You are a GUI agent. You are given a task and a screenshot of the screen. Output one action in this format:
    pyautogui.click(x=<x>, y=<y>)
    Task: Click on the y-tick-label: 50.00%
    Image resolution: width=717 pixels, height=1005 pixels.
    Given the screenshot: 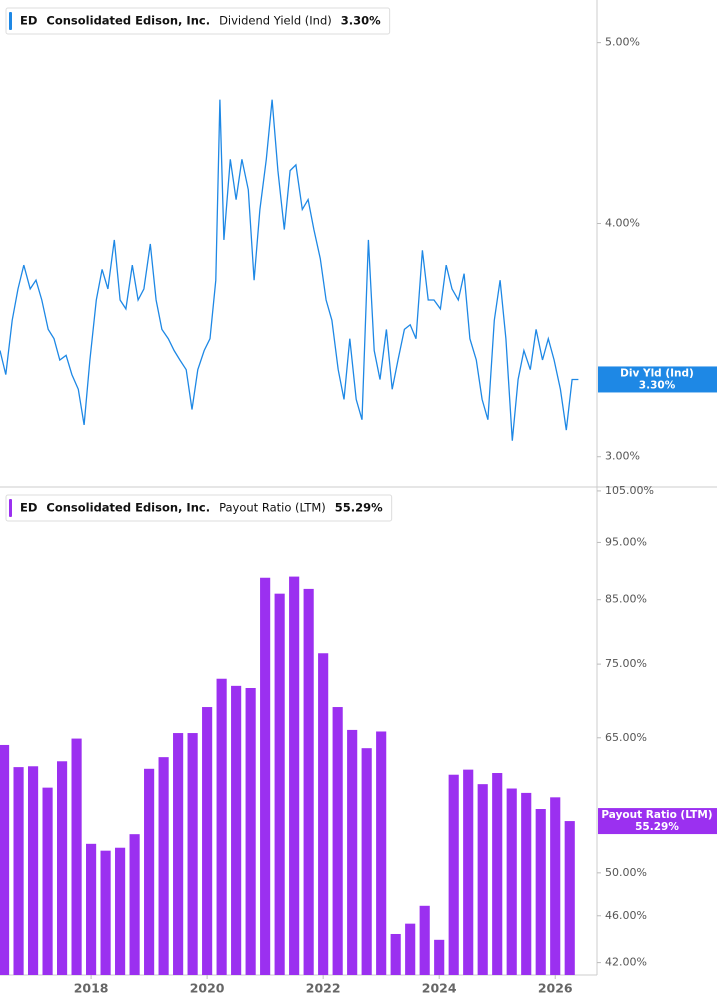 What is the action you would take?
    pyautogui.click(x=626, y=872)
    